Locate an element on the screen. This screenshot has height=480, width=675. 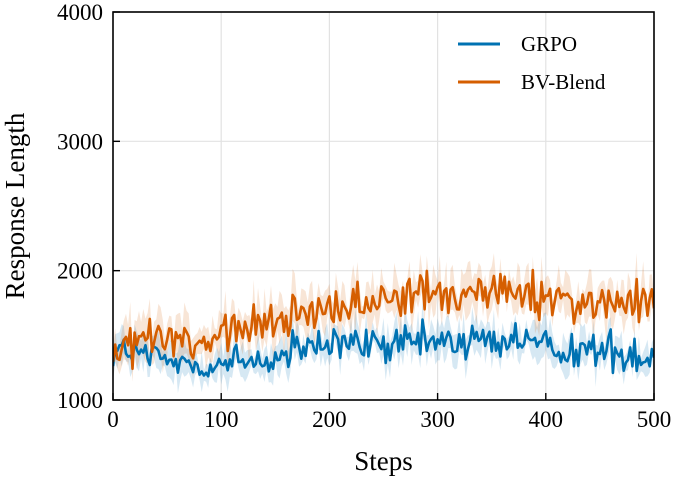
x-tick-label: 300 is located at coordinates (437, 419).